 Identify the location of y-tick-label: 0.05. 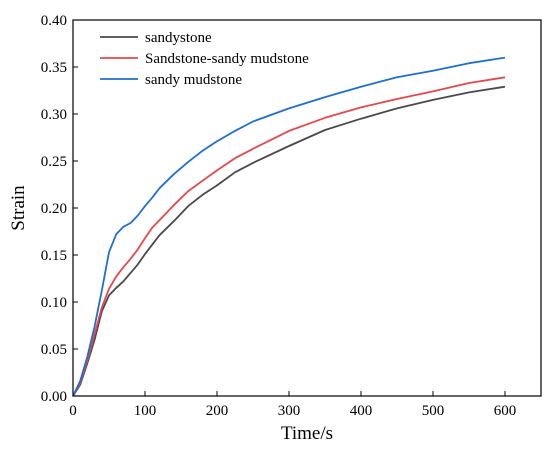
(54, 350).